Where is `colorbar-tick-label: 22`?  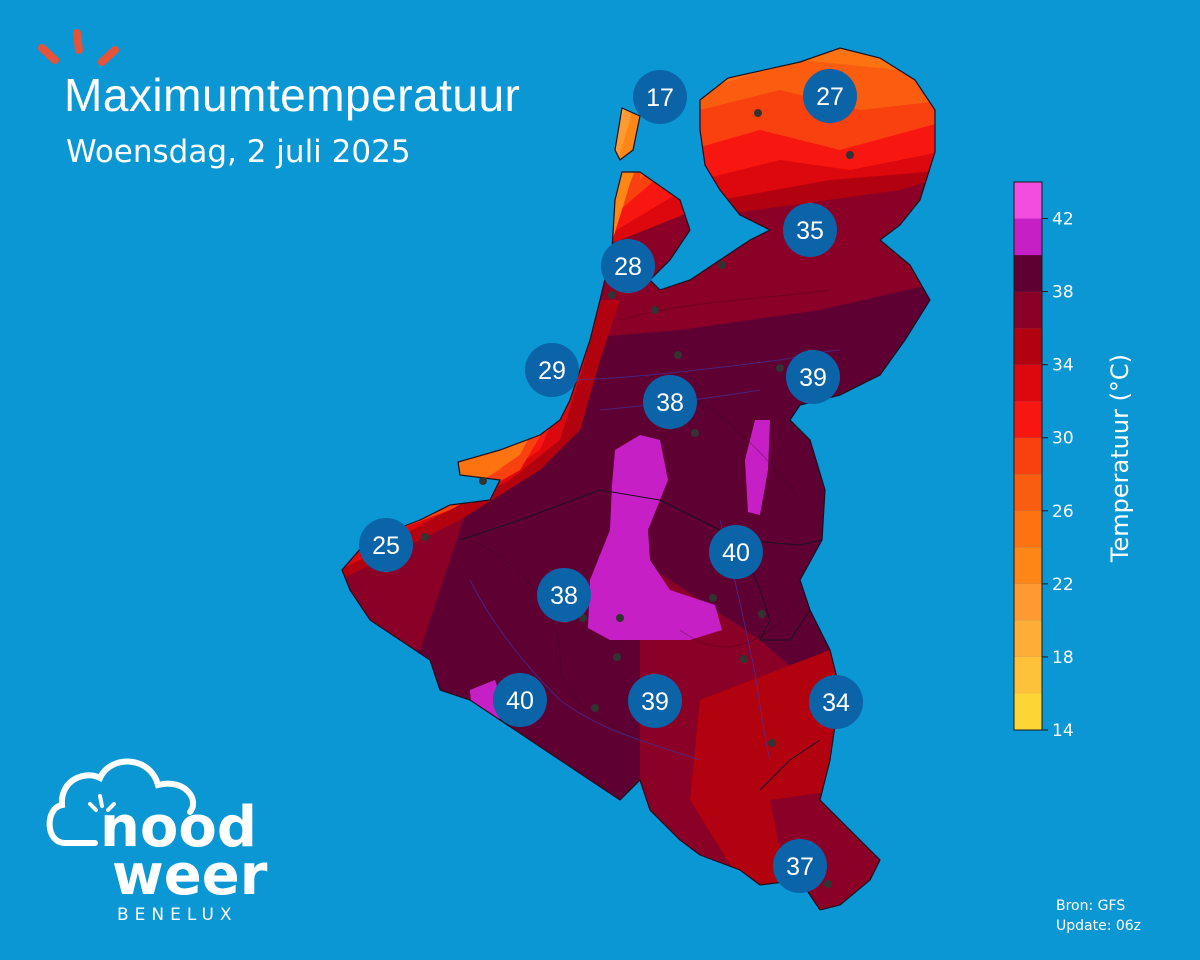 colorbar-tick-label: 22 is located at coordinates (1063, 585).